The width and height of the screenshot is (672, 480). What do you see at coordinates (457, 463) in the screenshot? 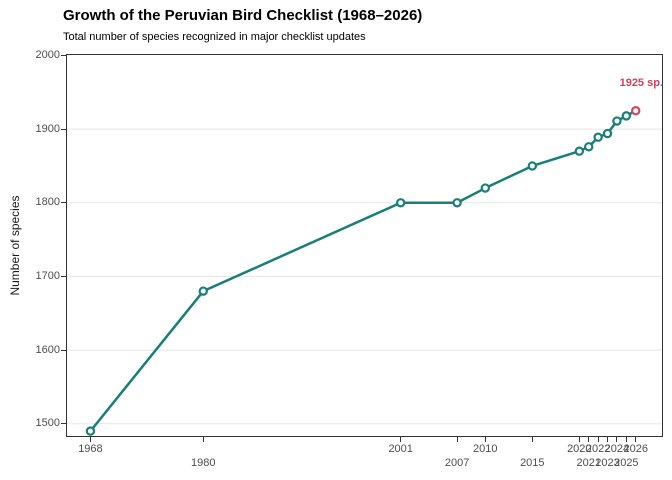
I see `x-tick-label: 2007` at bounding box center [457, 463].